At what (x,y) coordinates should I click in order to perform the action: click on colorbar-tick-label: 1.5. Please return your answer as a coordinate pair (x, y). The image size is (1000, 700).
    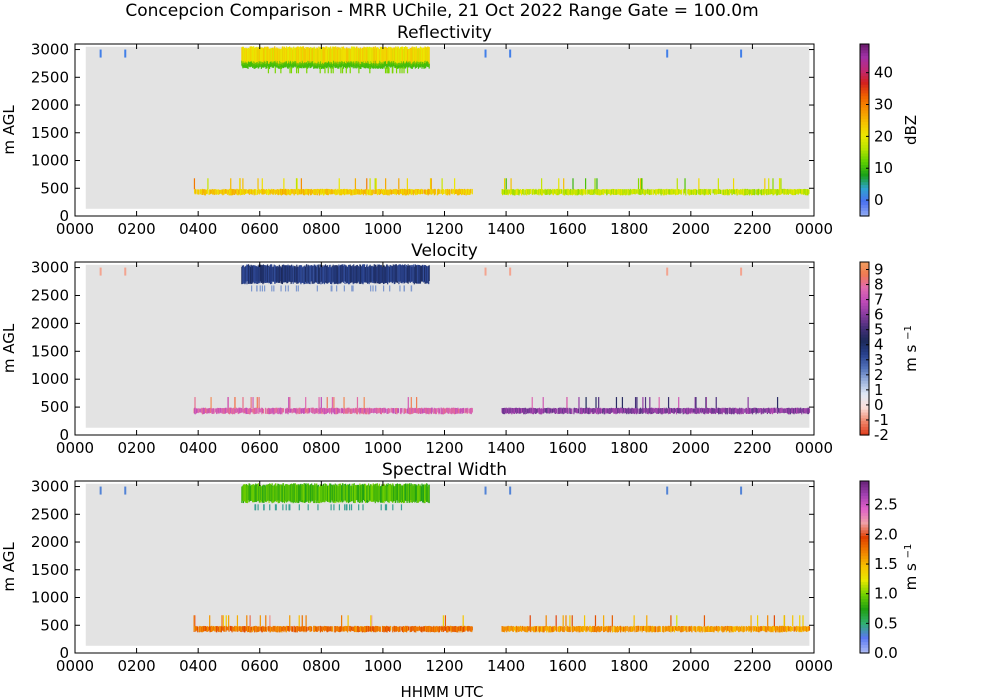
    Looking at the image, I should click on (886, 564).